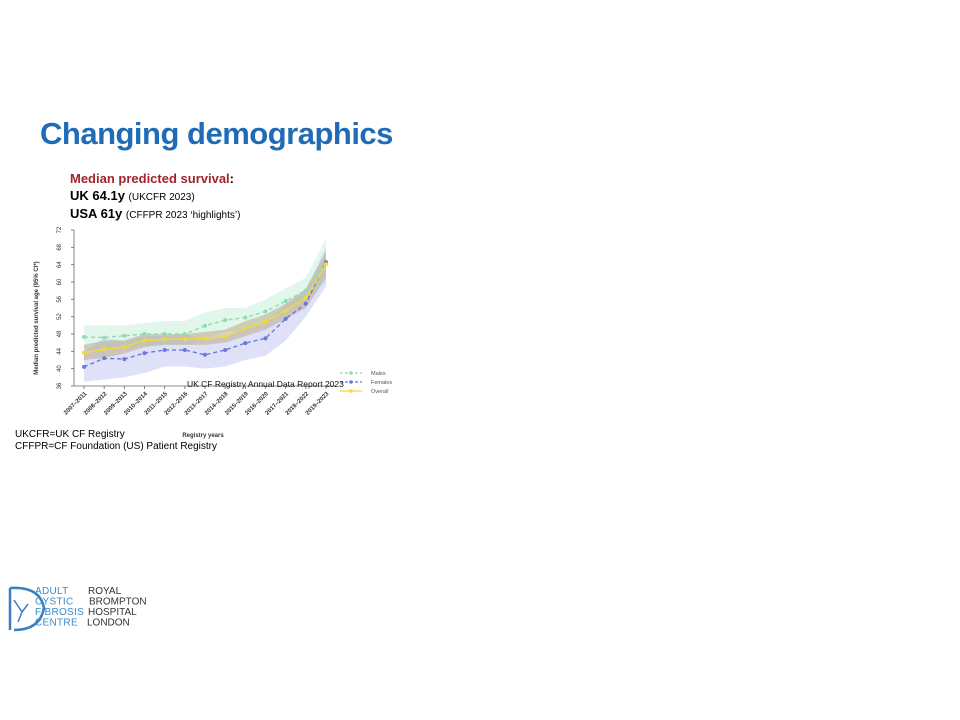 This screenshot has height=720, width=960. Describe the element at coordinates (60, 333) in the screenshot. I see `y-tick-label: 48` at that location.